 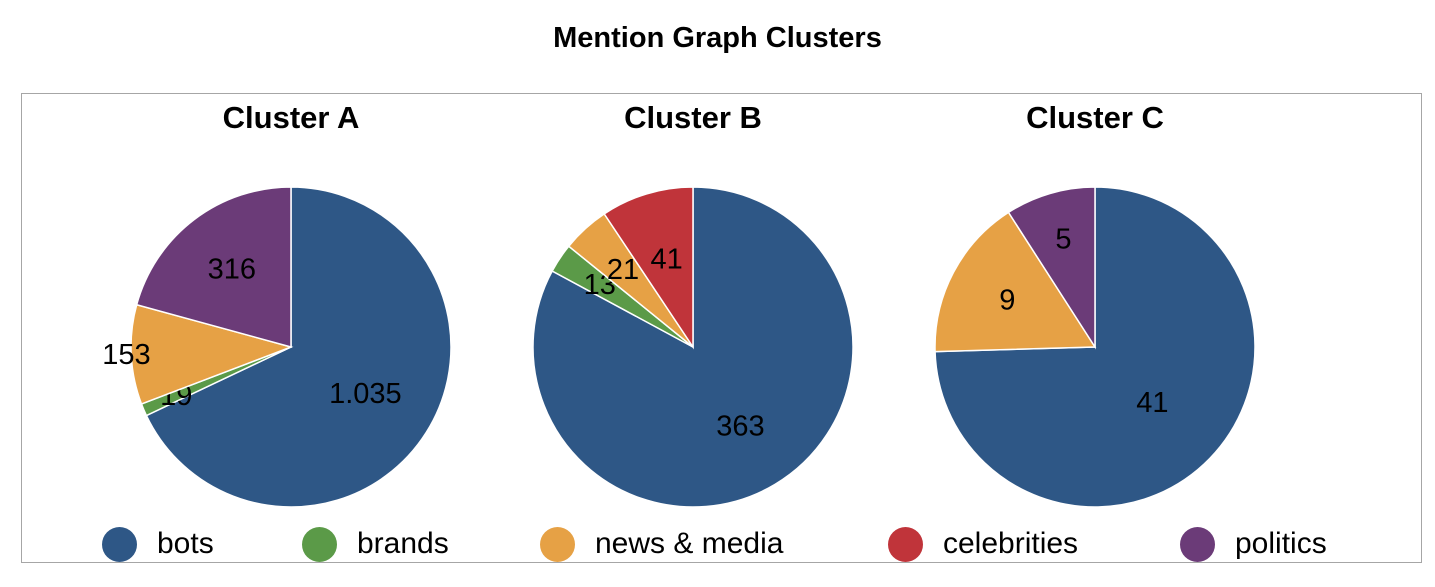 I want to click on pie-slice-cluster-c-politics, so click(x=1051, y=268).